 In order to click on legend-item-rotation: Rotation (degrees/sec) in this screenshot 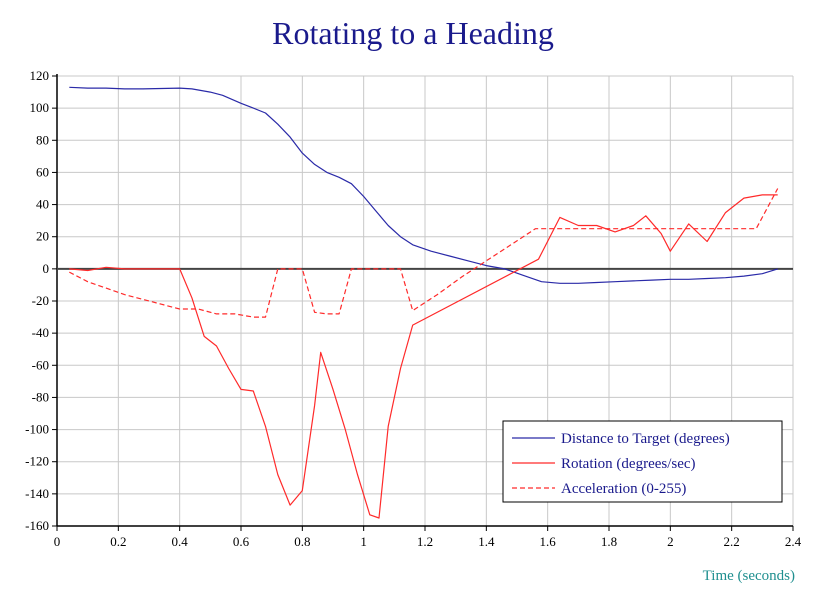, I will do `click(604, 464)`.